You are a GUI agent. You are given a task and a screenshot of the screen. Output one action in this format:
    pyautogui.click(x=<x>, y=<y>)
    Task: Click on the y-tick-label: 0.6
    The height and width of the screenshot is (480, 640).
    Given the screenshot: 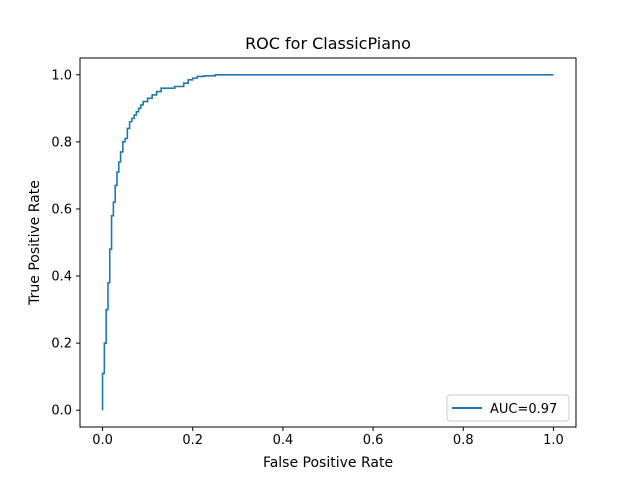 What is the action you would take?
    pyautogui.click(x=61, y=209)
    